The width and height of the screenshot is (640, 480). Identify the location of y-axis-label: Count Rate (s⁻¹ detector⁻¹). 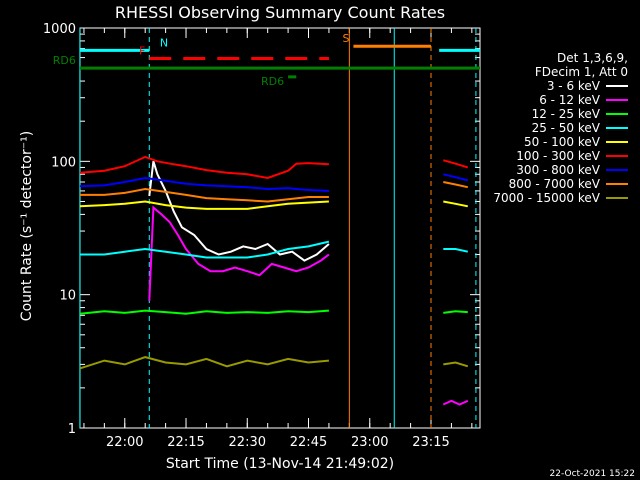
(27, 226).